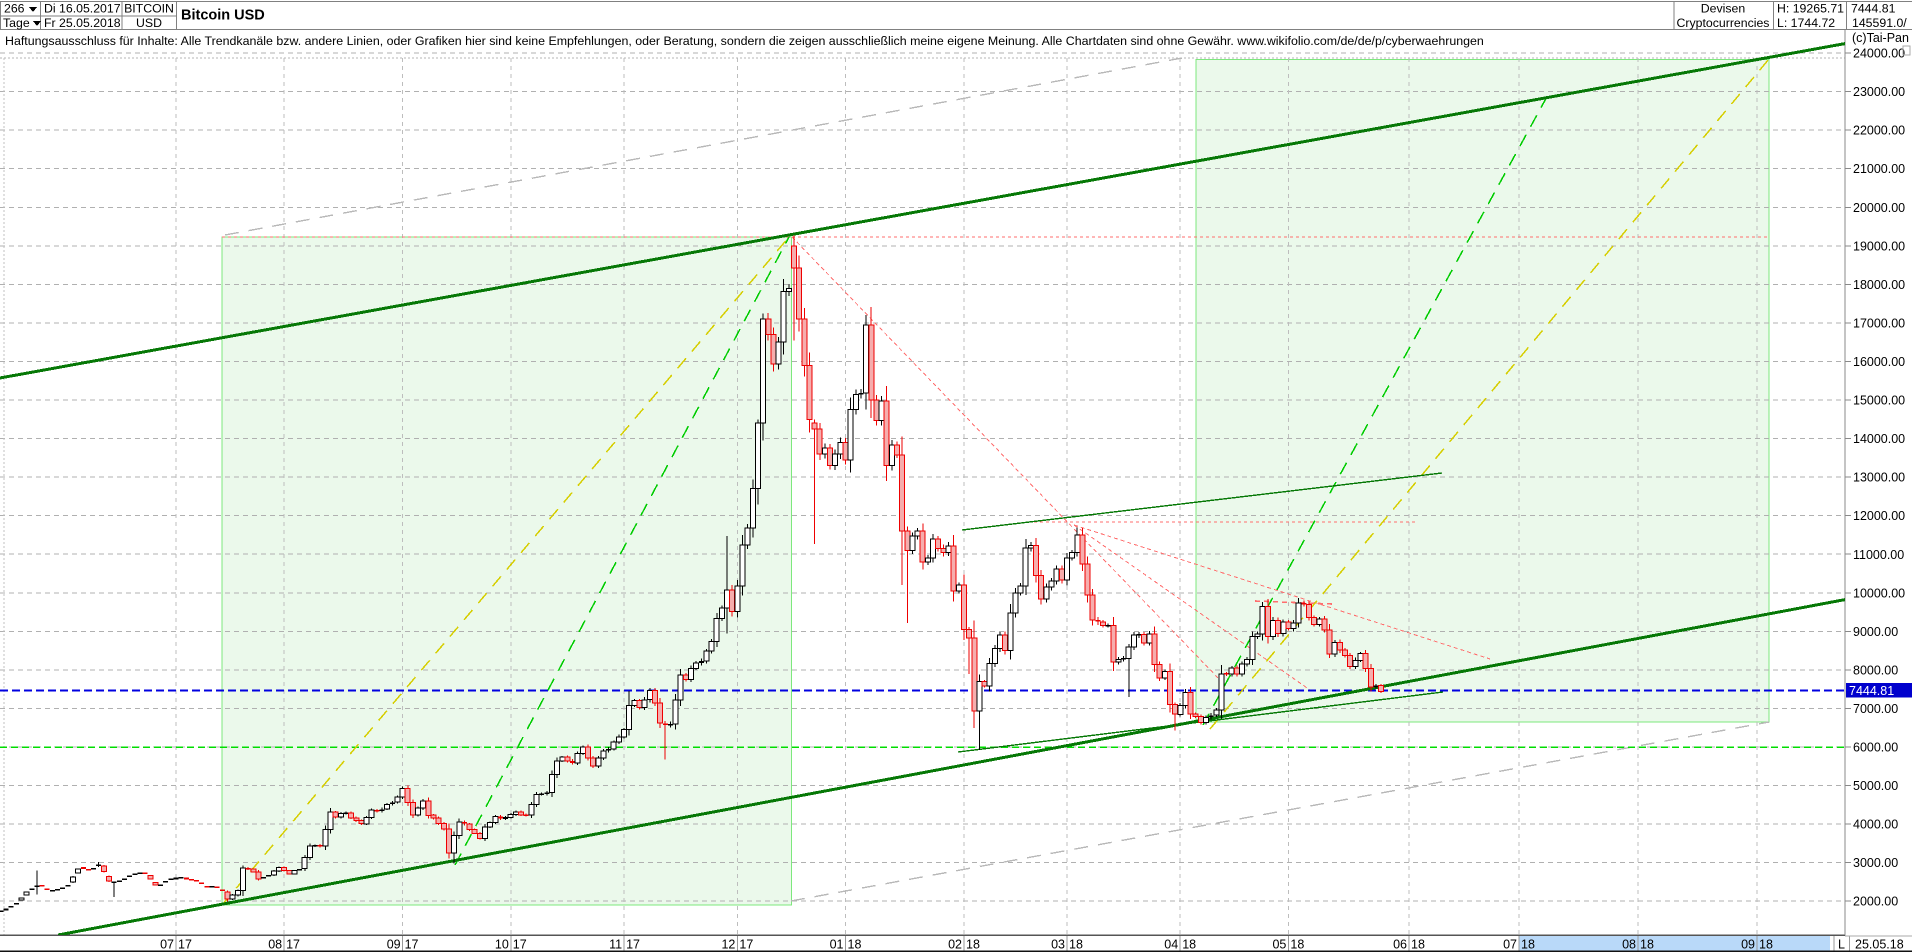 This screenshot has width=1912, height=952. What do you see at coordinates (82, 23) in the screenshot?
I see `svg-text: Fr 25.05.2018` at bounding box center [82, 23].